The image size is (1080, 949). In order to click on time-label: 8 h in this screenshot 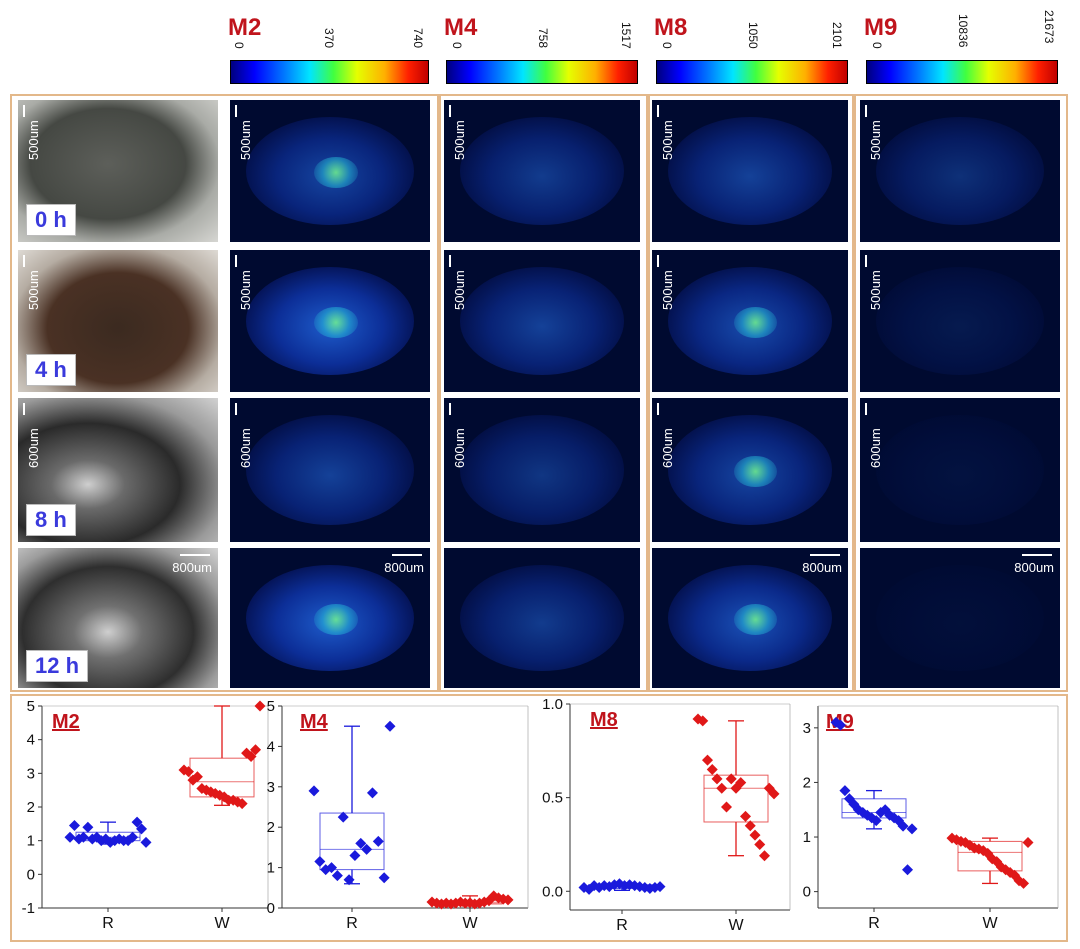, I will do `click(51, 520)`.